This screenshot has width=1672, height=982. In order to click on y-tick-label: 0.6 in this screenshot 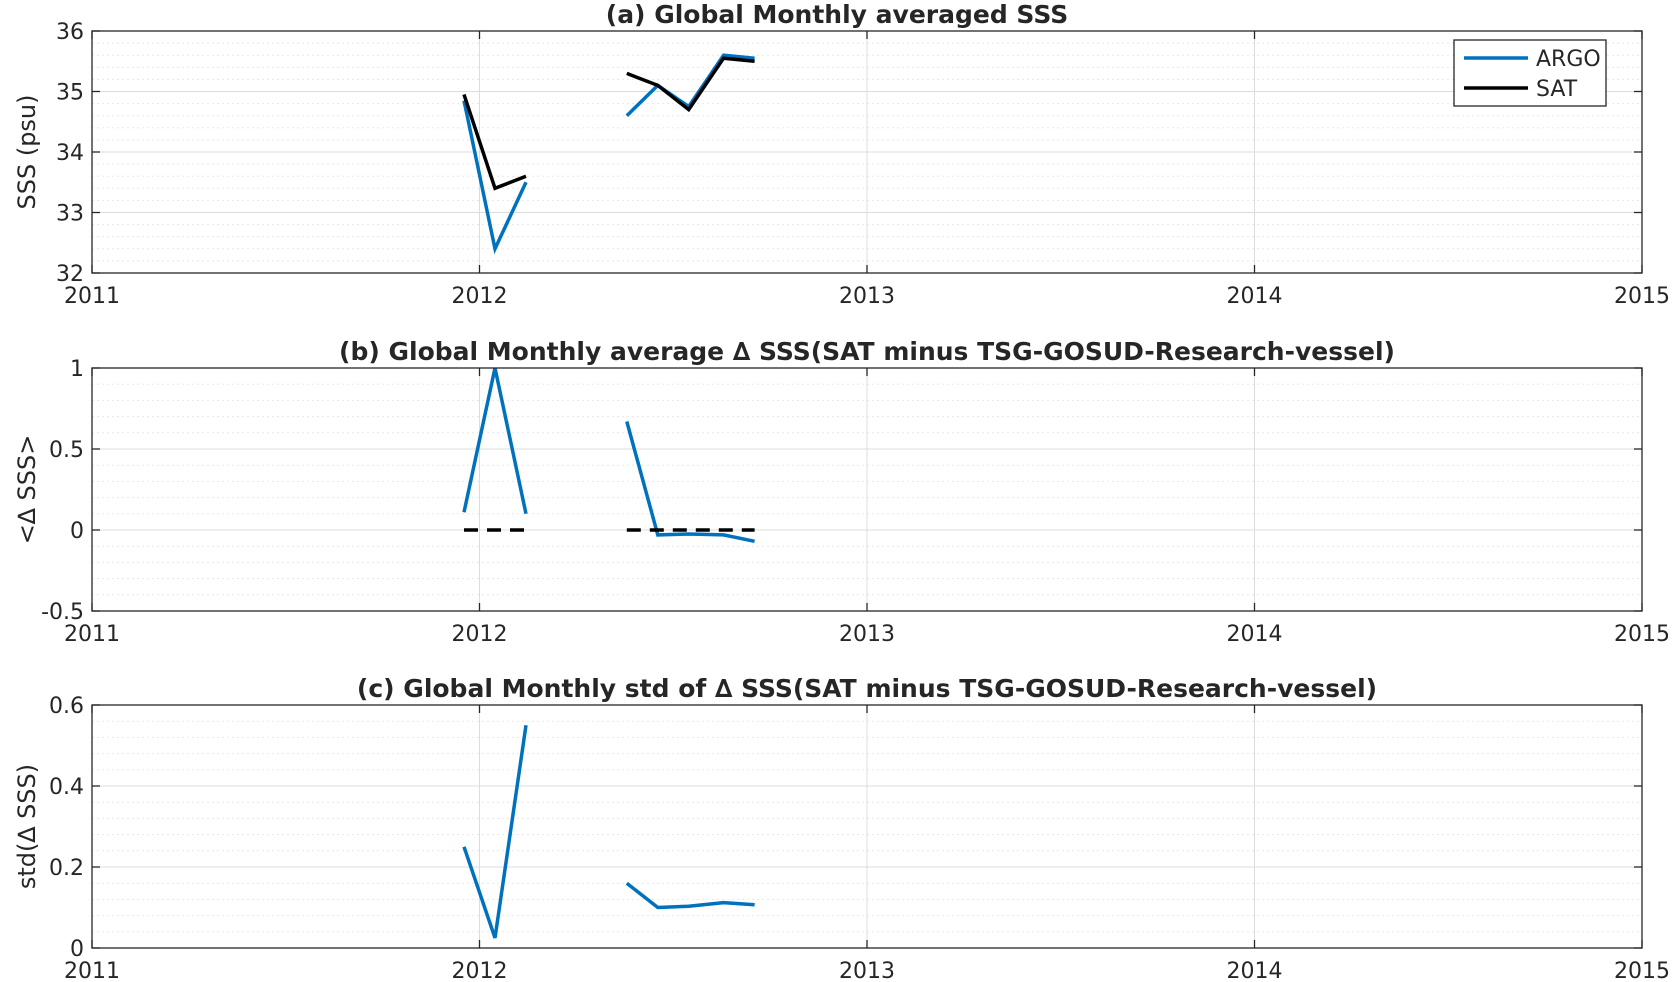, I will do `click(66, 706)`.